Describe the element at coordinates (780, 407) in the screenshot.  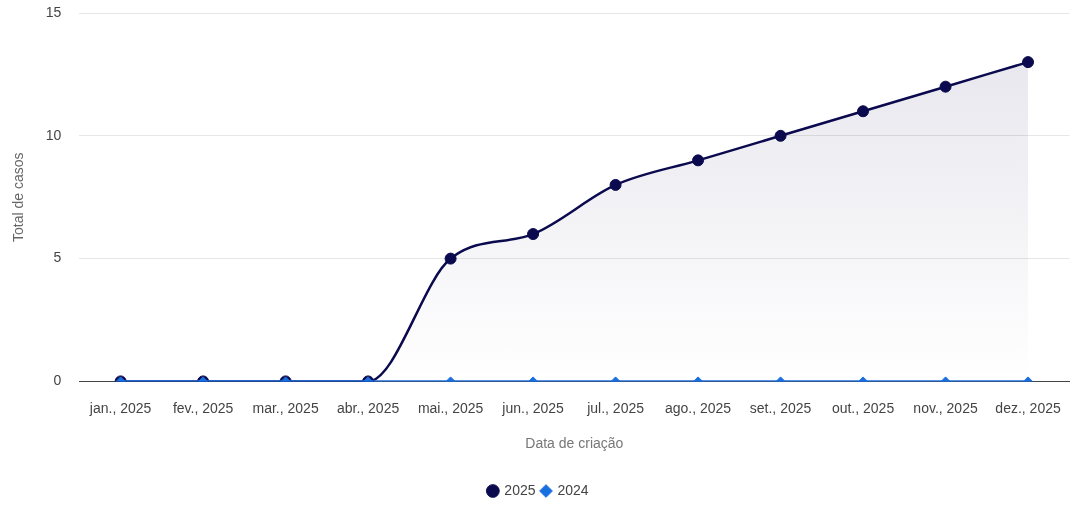
I see `x-tick-label: set., 2025` at that location.